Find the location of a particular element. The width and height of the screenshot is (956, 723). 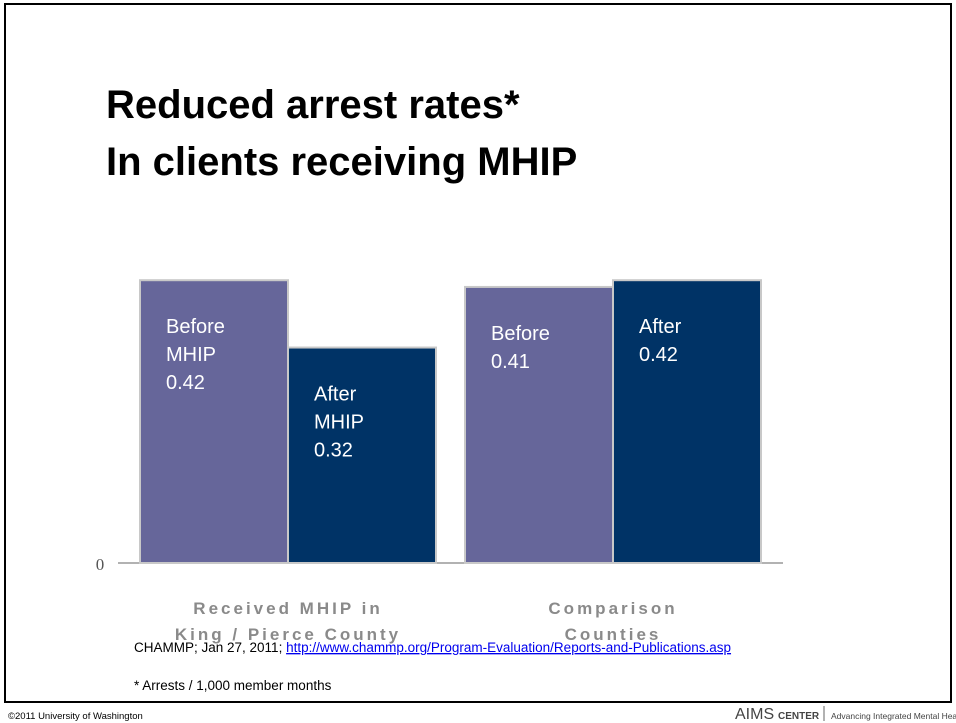

logo-name: AIMS is located at coordinates (754, 714).